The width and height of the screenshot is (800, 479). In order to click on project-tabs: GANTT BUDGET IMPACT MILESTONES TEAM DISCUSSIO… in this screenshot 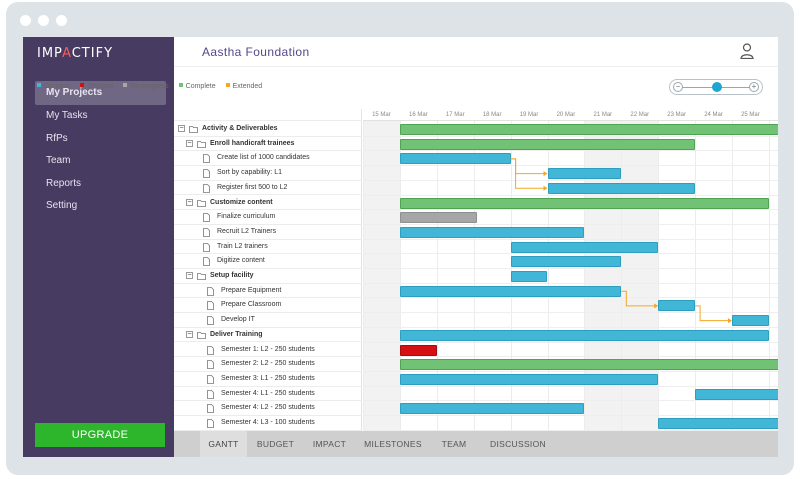, I will do `click(476, 444)`.